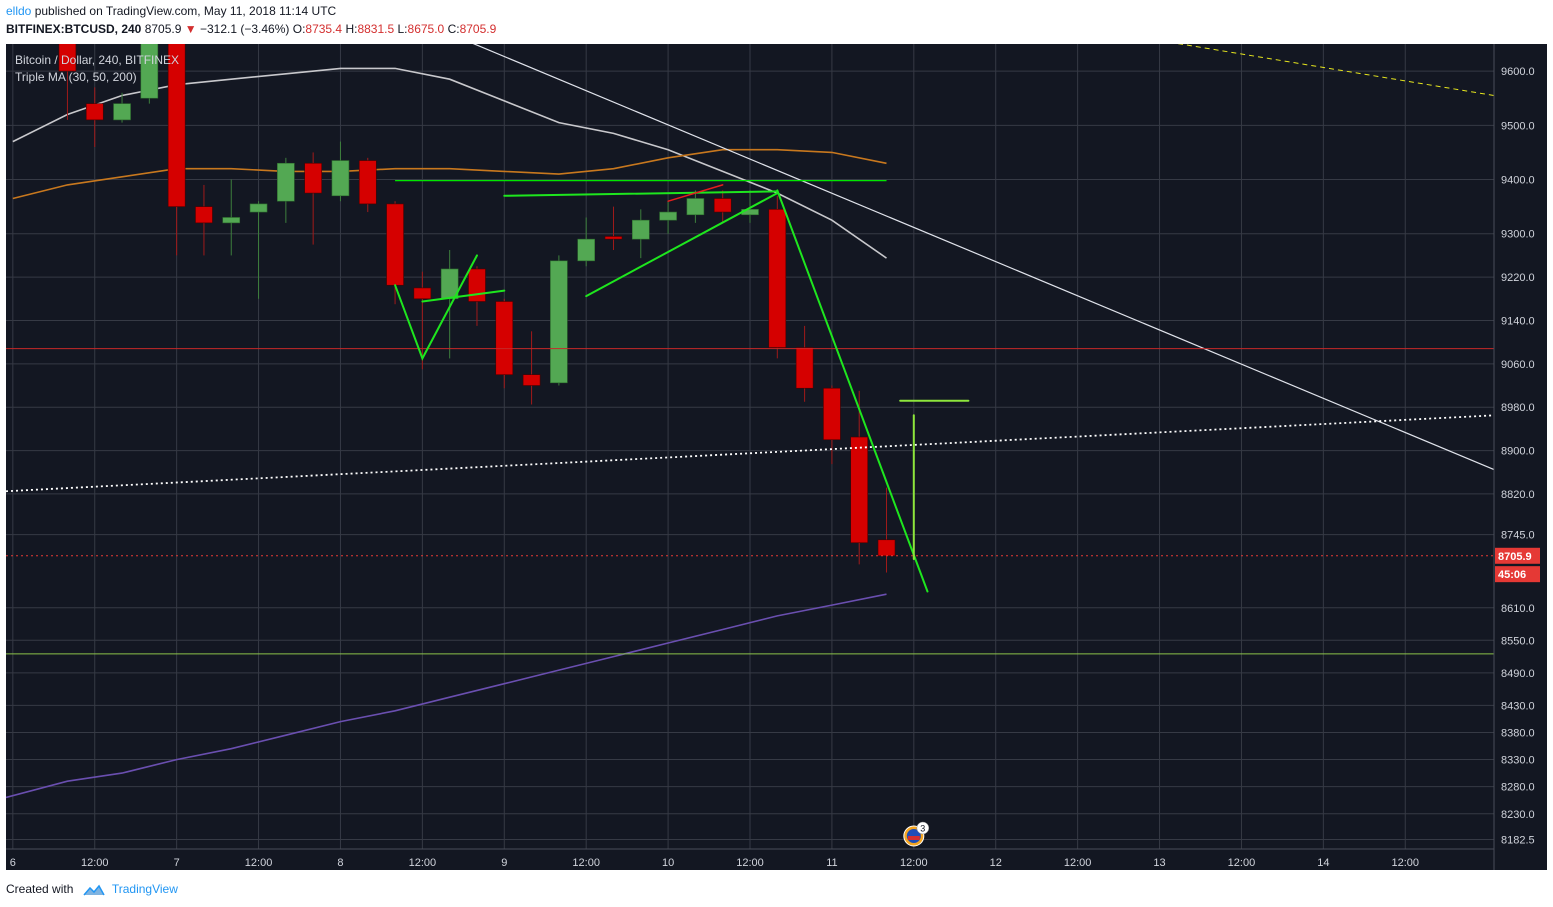 This screenshot has height=907, width=1553. Describe the element at coordinates (1518, 733) in the screenshot. I see `y-tick-label: 8380.0` at that location.